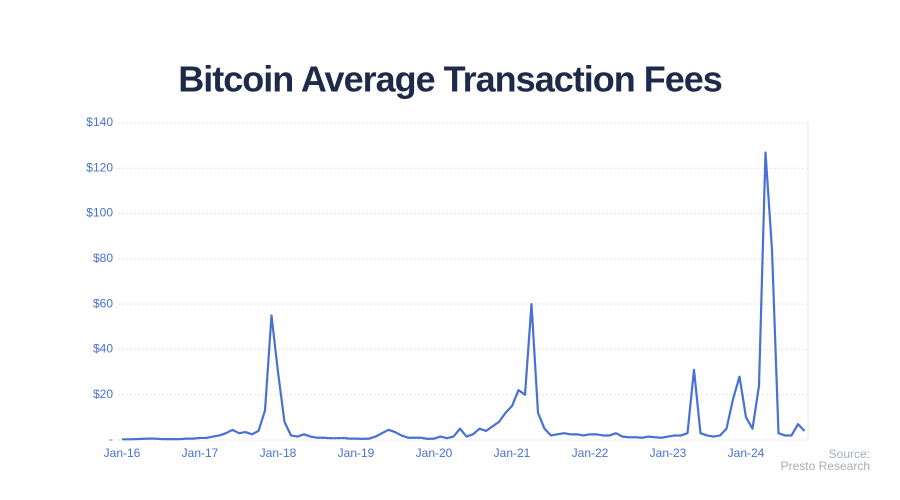  Describe the element at coordinates (99, 122) in the screenshot. I see `y-tick-label: $140` at that location.